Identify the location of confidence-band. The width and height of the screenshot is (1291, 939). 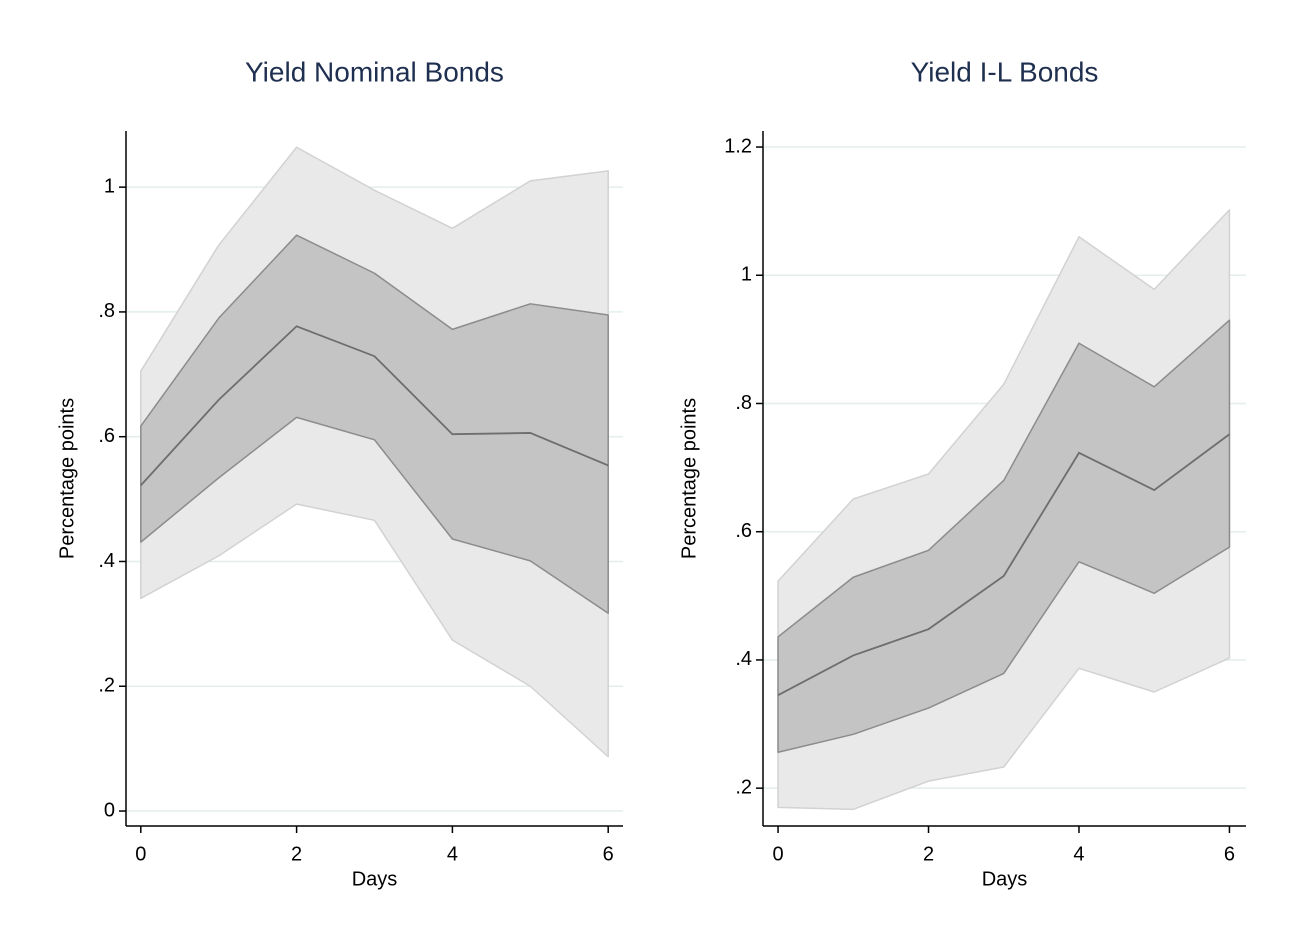
(374, 424).